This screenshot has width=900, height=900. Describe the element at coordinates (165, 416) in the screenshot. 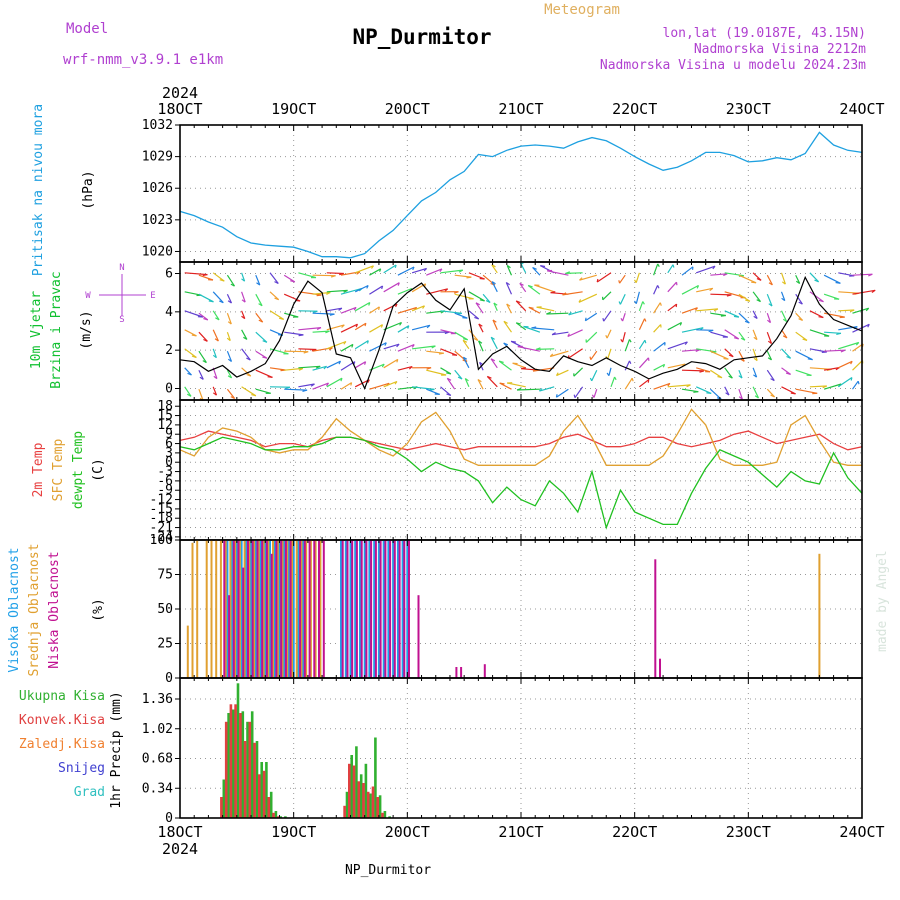

I see `temp-ytick-label: 15` at that location.